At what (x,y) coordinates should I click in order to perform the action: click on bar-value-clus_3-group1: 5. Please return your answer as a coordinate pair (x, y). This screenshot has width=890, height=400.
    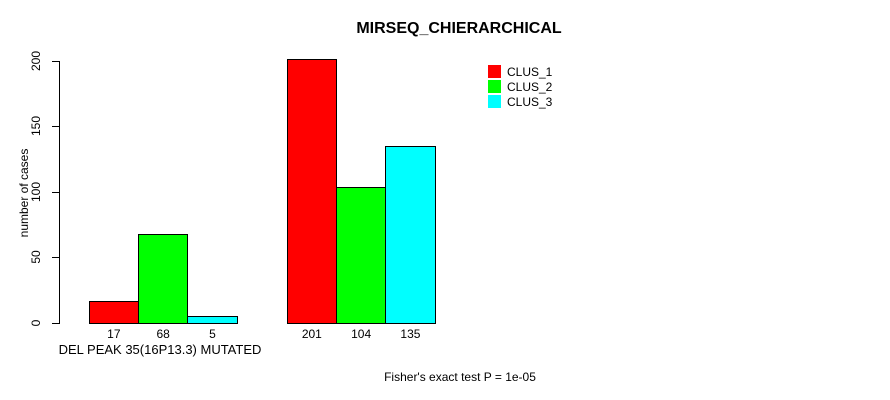
    Looking at the image, I should click on (212, 334).